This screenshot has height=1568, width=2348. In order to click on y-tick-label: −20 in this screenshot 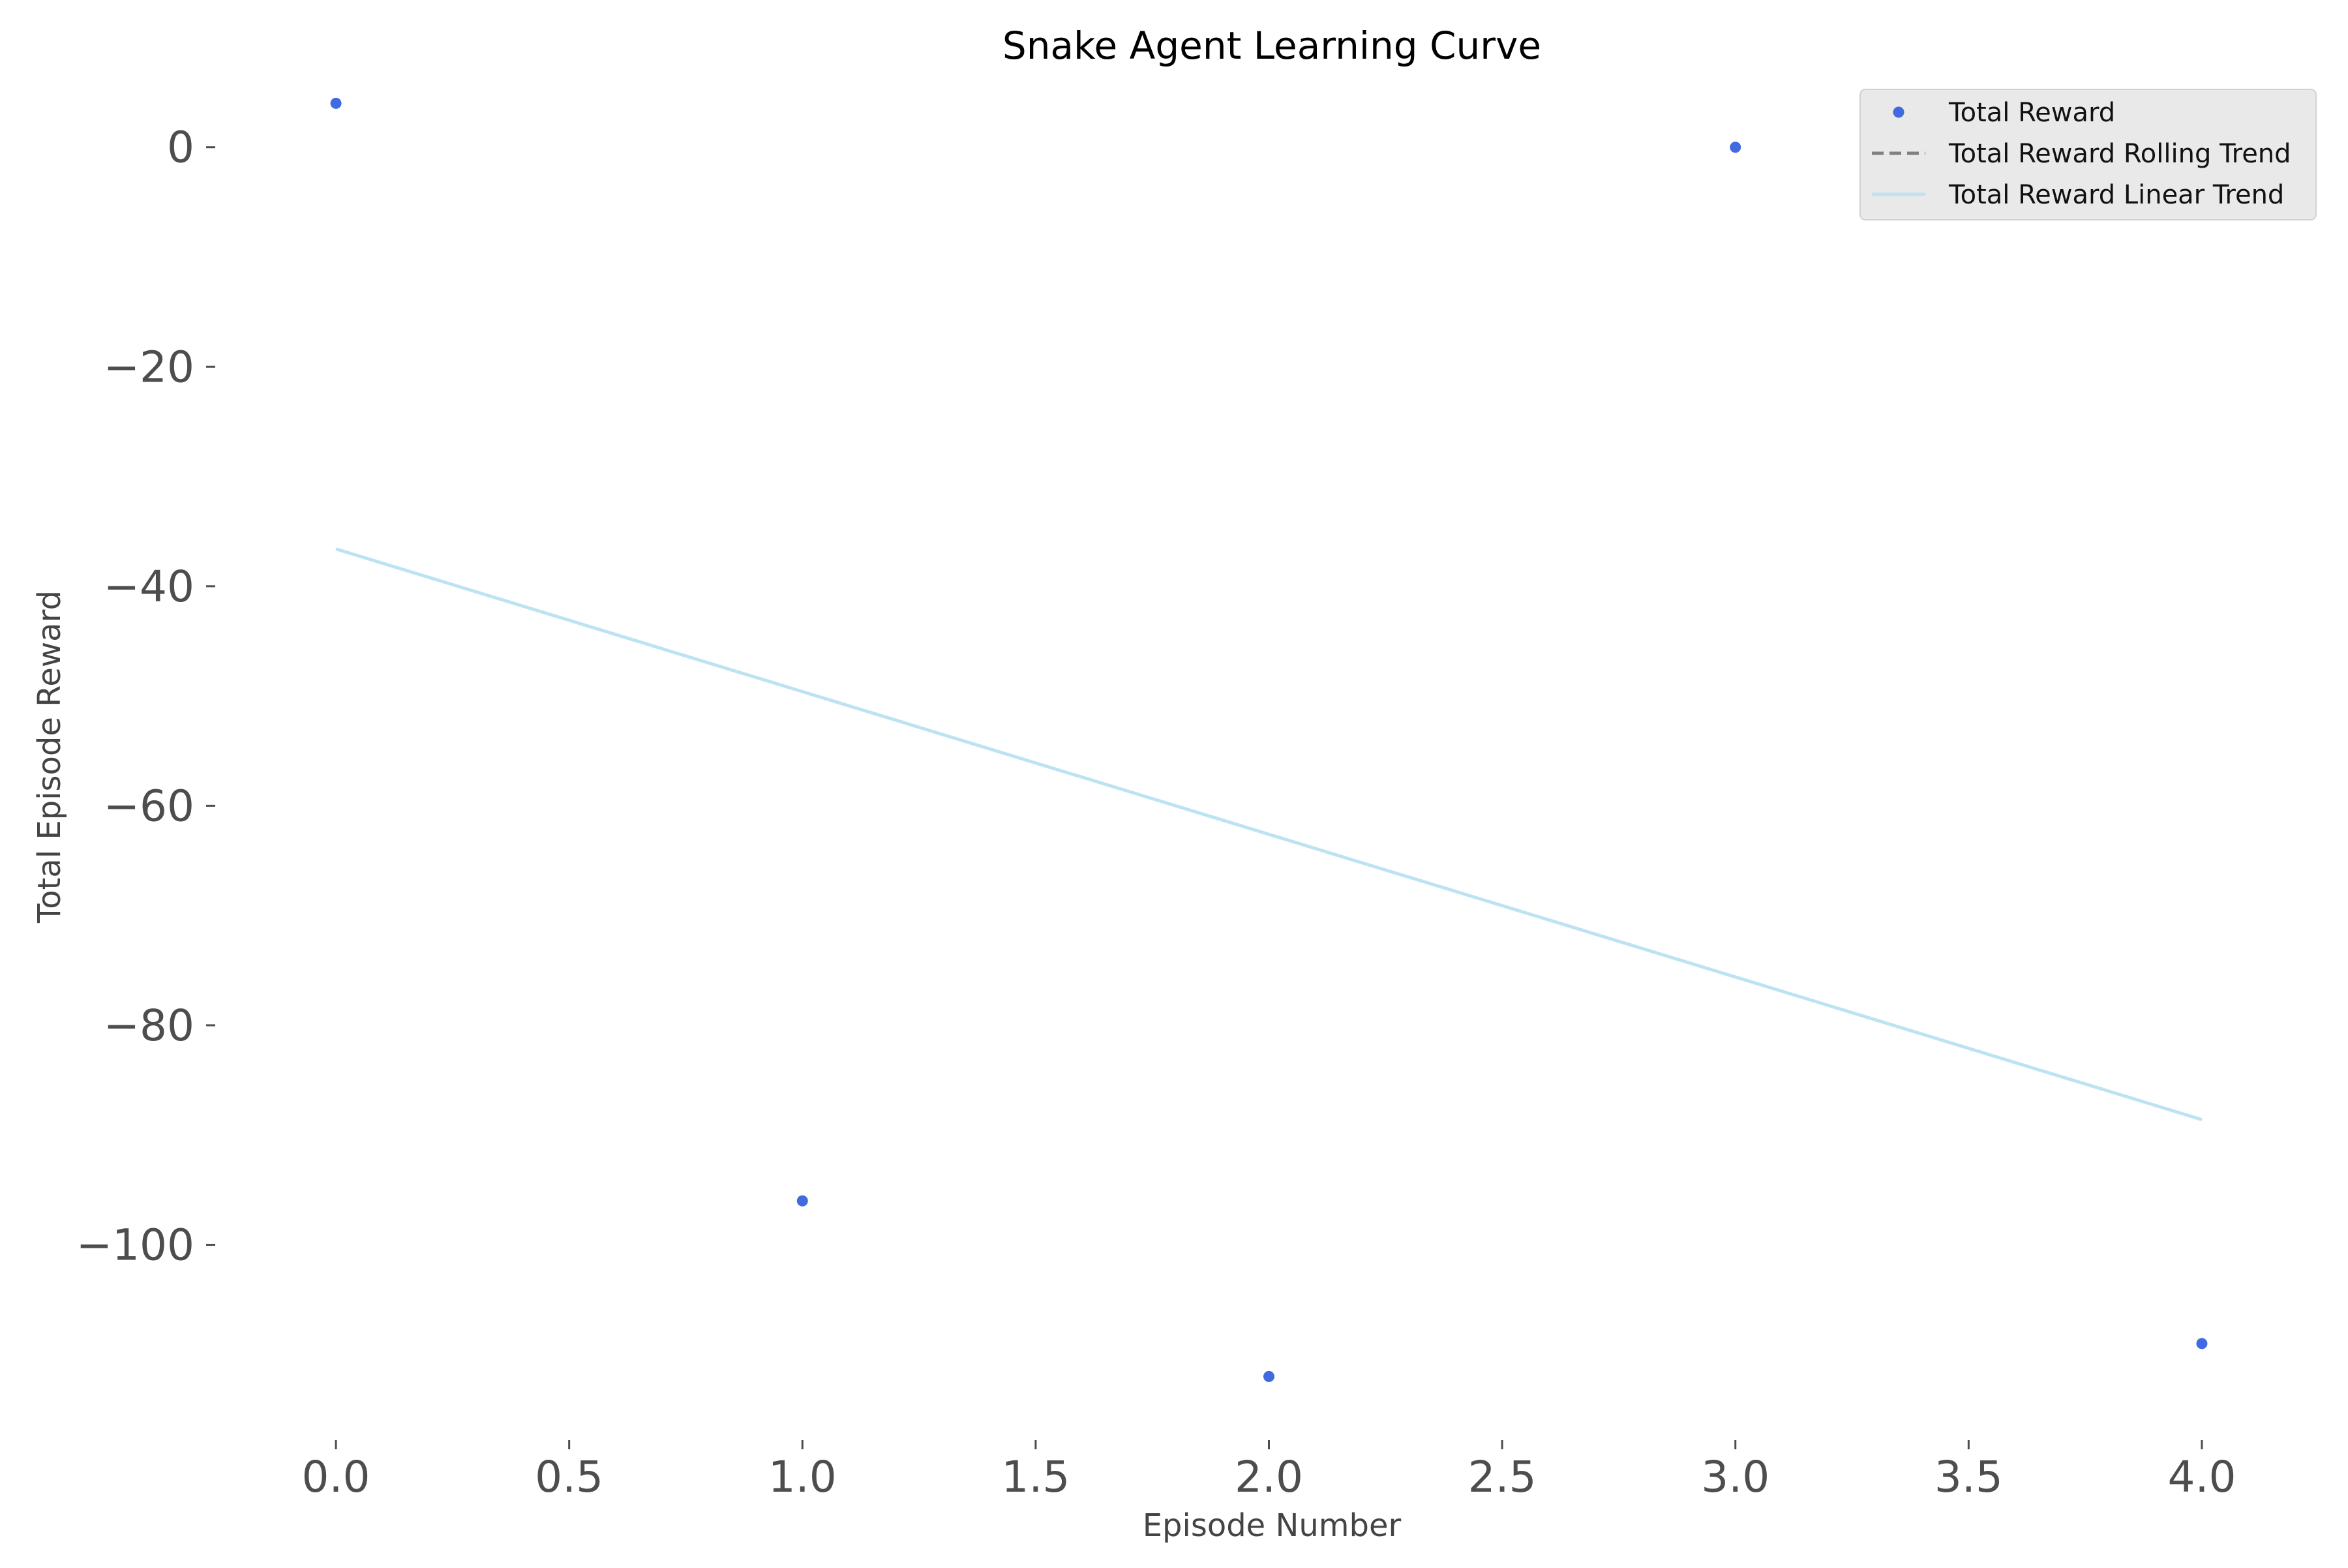, I will do `click(149, 367)`.